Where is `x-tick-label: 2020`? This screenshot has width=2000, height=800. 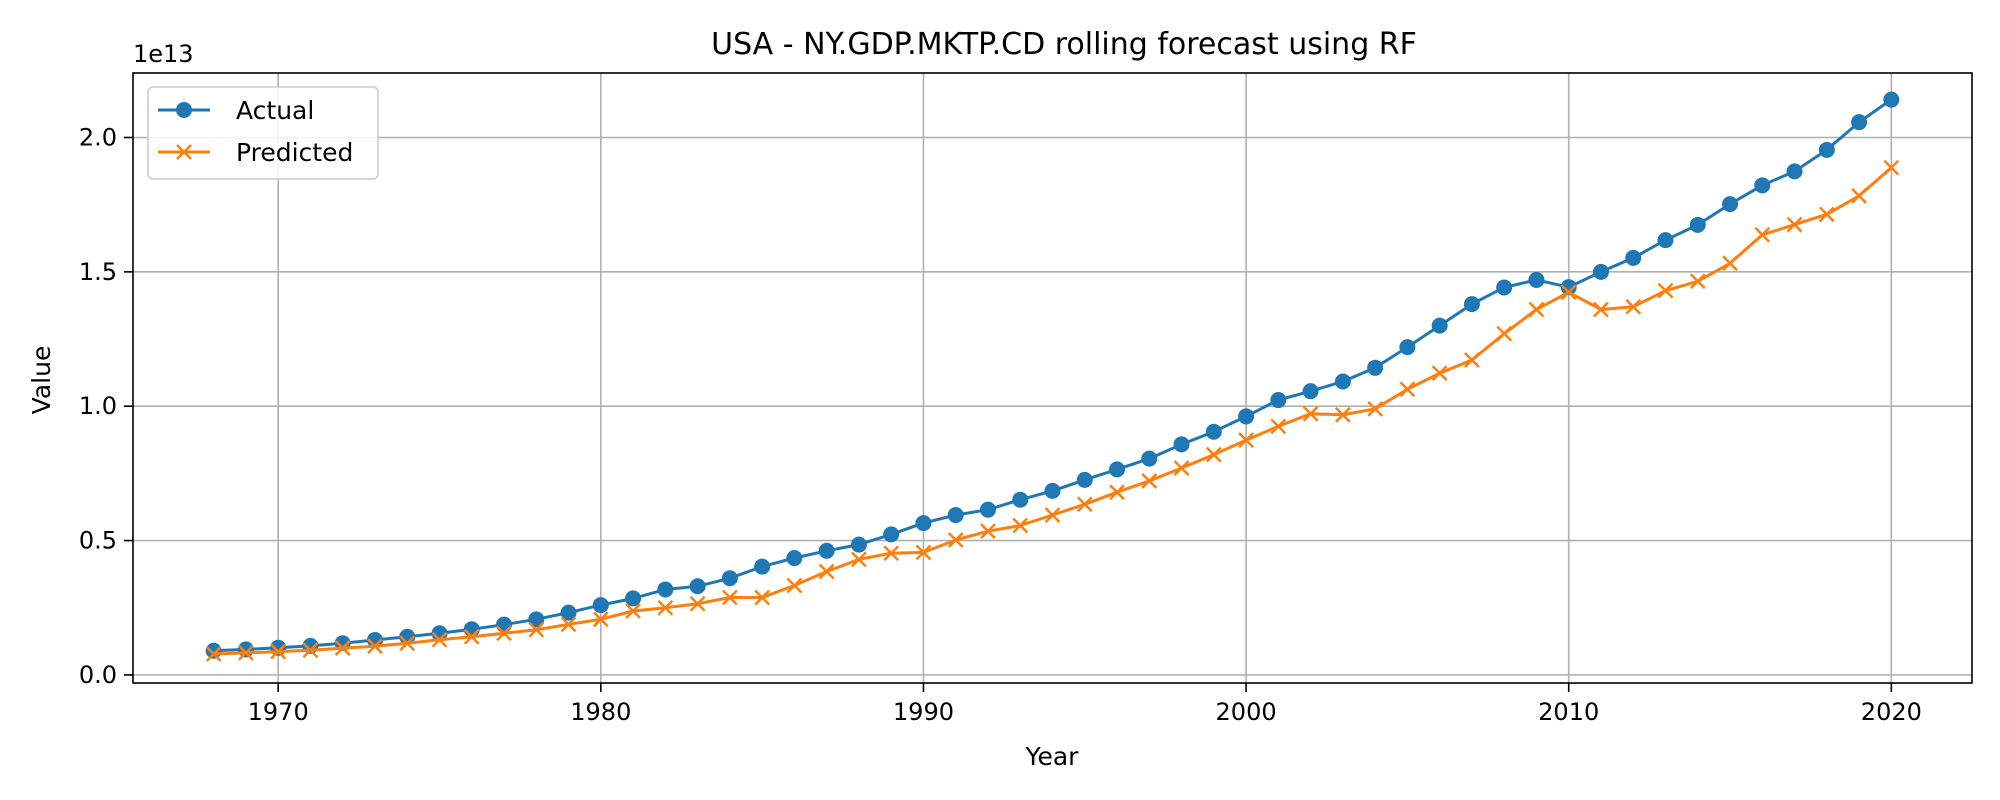
x-tick-label: 2020 is located at coordinates (1891, 712).